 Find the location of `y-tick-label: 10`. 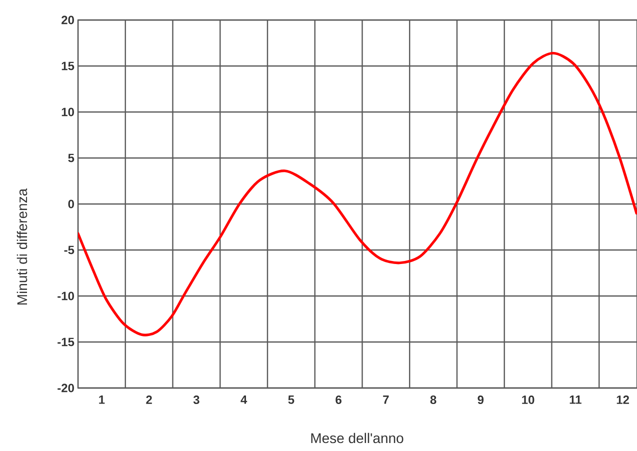

y-tick-label: 10 is located at coordinates (68, 112).